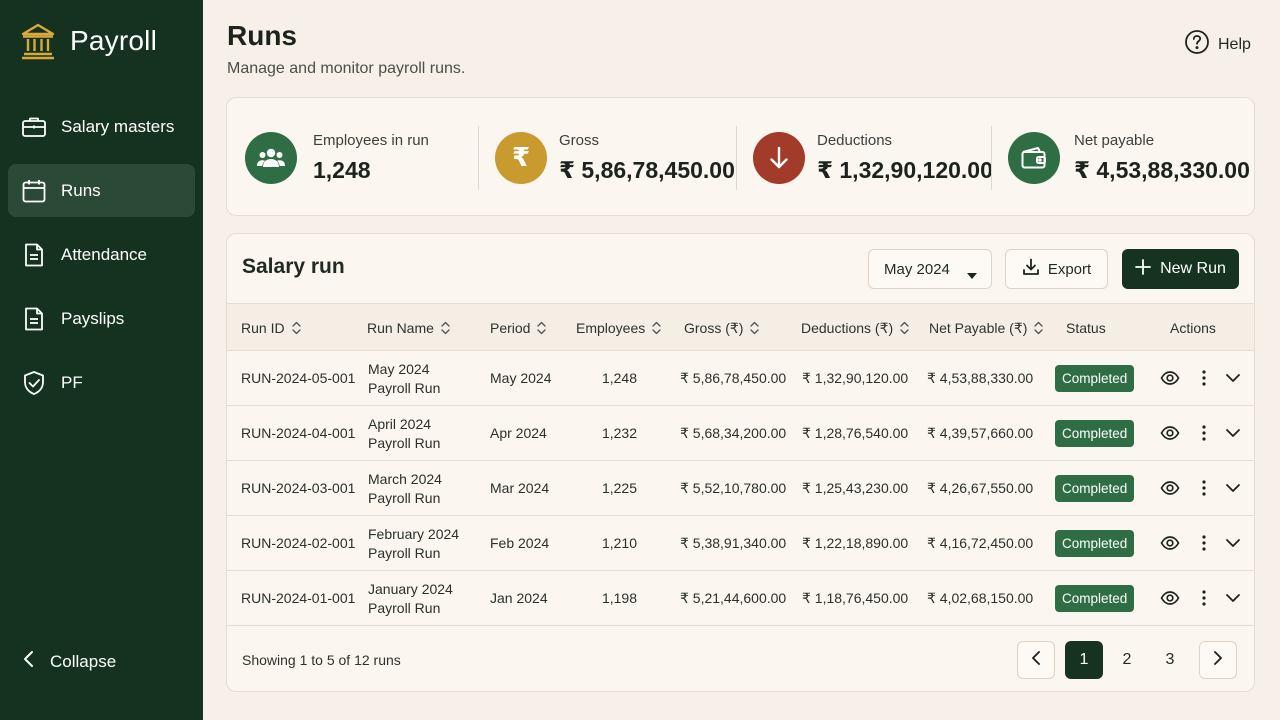 Image resolution: width=1280 pixels, height=720 pixels. Describe the element at coordinates (298, 378) in the screenshot. I see `cell-run-id: RUN-2024-05-001` at that location.